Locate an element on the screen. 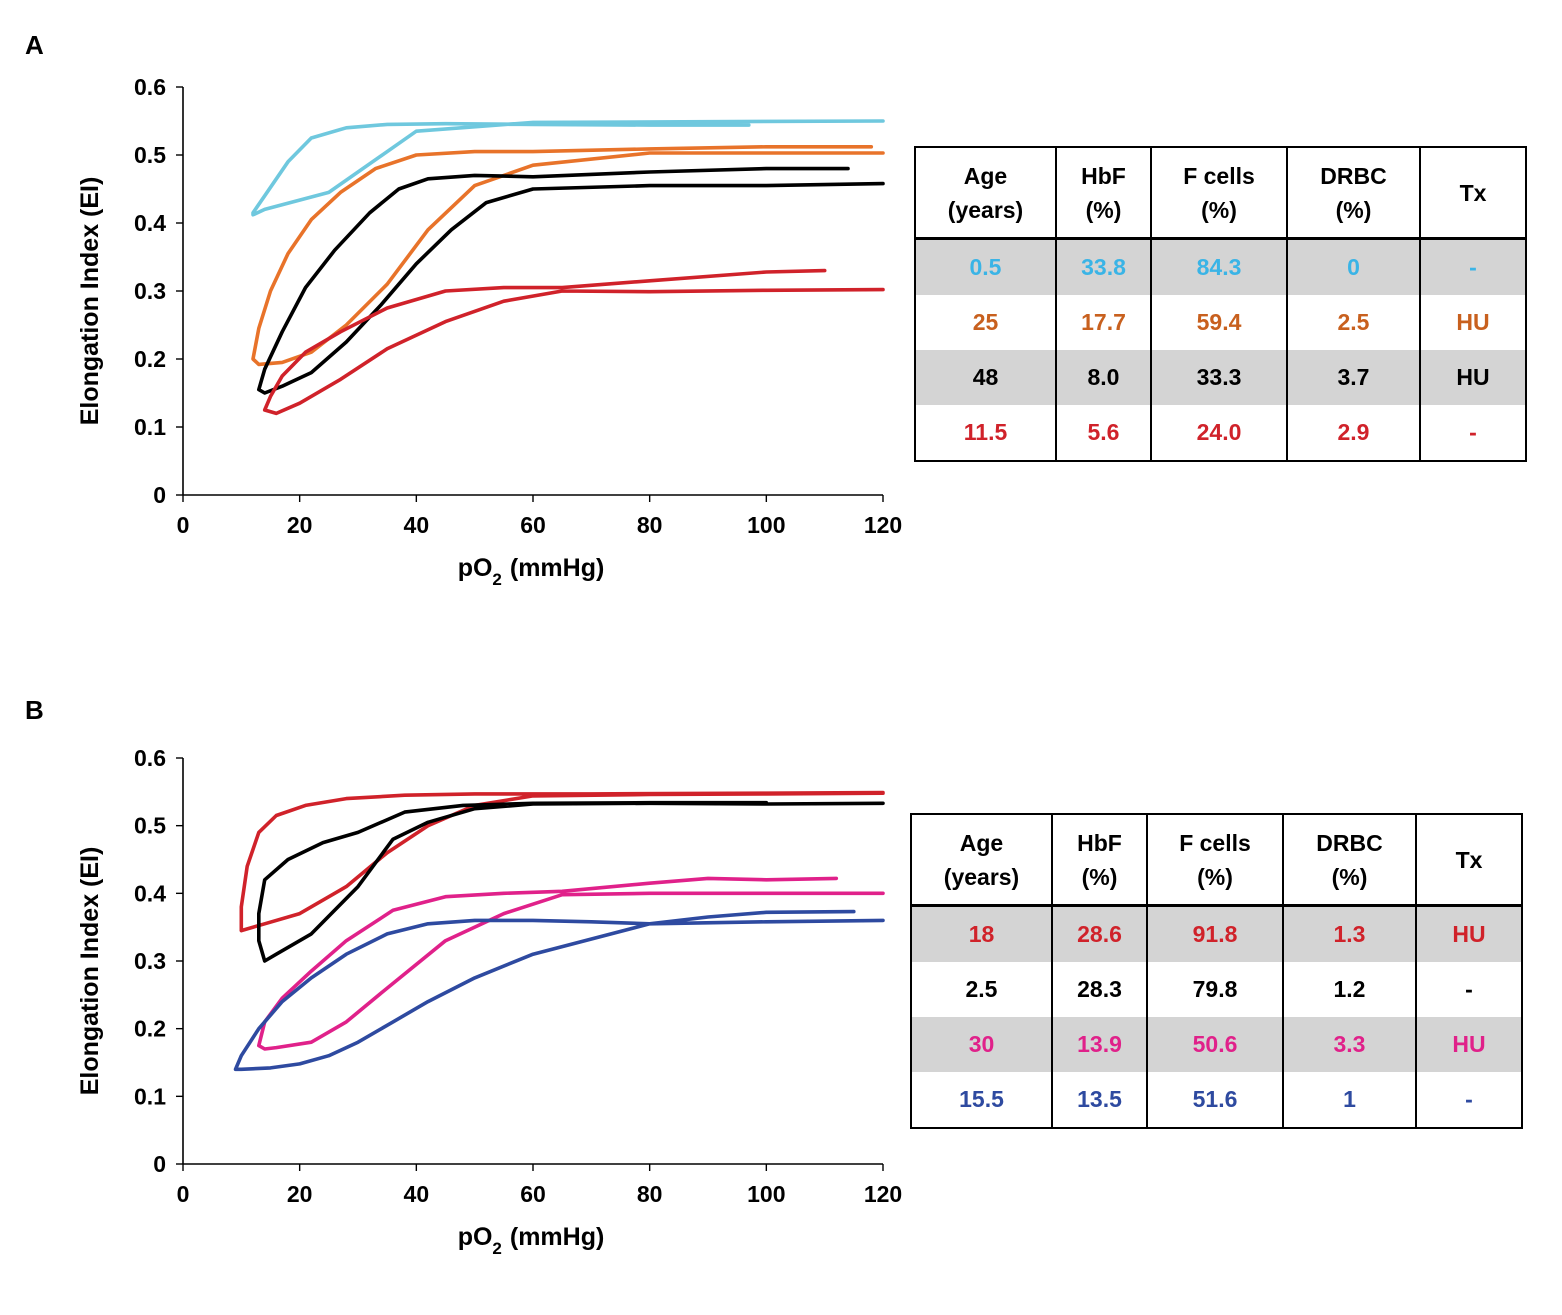 This screenshot has height=1315, width=1562. table-cell: 48 is located at coordinates (985, 377).